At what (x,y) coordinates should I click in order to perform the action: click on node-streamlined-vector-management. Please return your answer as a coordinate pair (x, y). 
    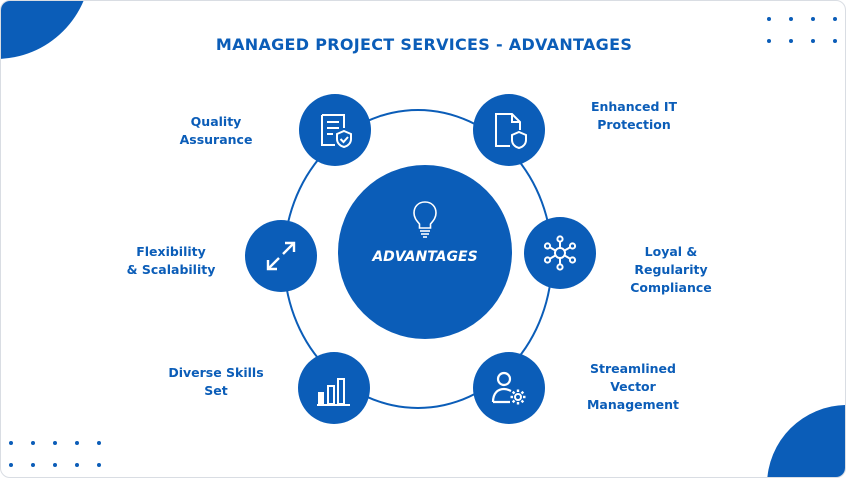
    Looking at the image, I should click on (509, 388).